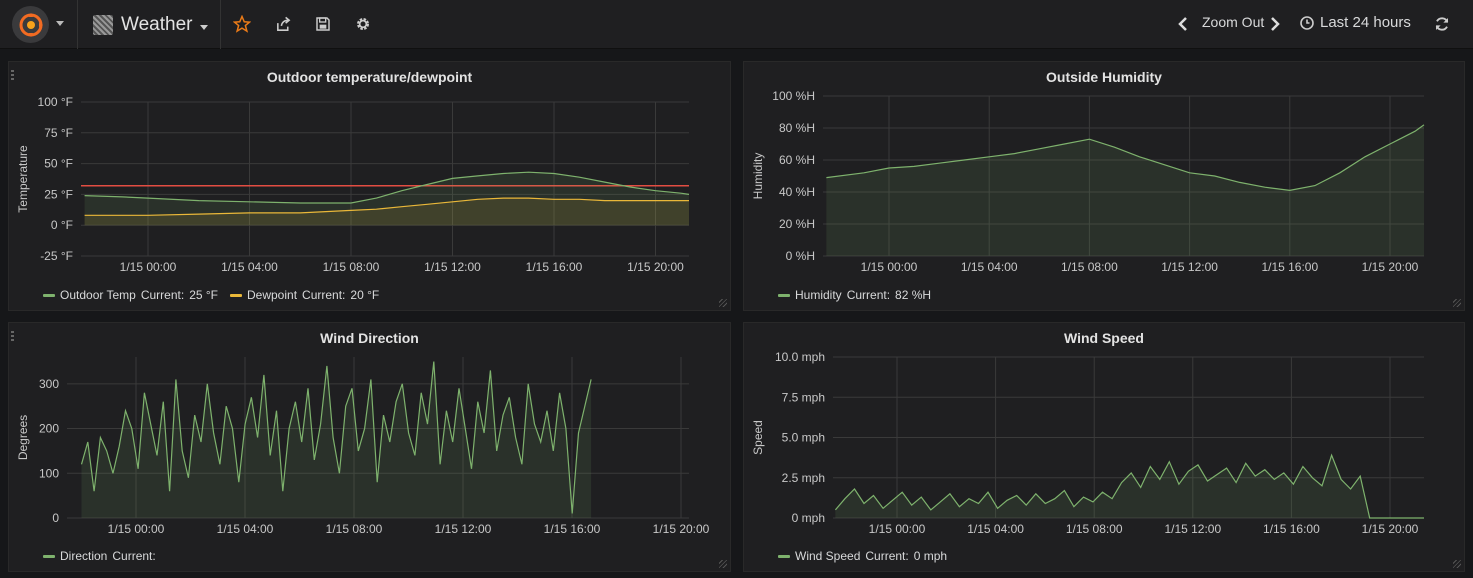 This screenshot has width=1473, height=578. I want to click on series-line-humidity, so click(1125, 158).